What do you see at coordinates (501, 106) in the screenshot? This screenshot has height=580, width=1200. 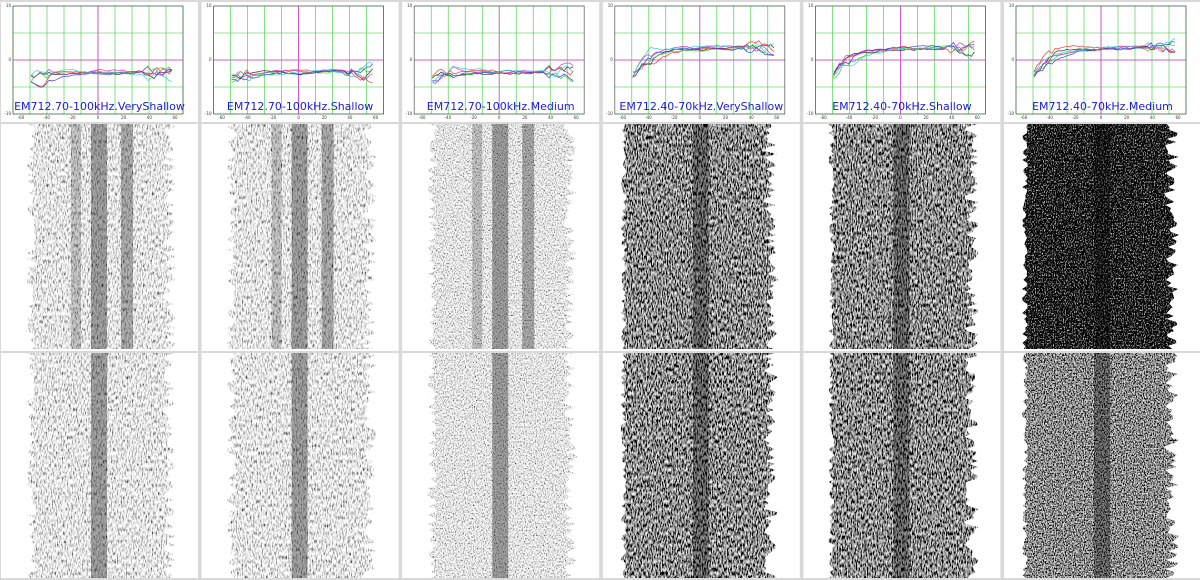 I see `panel-label: EM712.70-100kHz.Medium` at bounding box center [501, 106].